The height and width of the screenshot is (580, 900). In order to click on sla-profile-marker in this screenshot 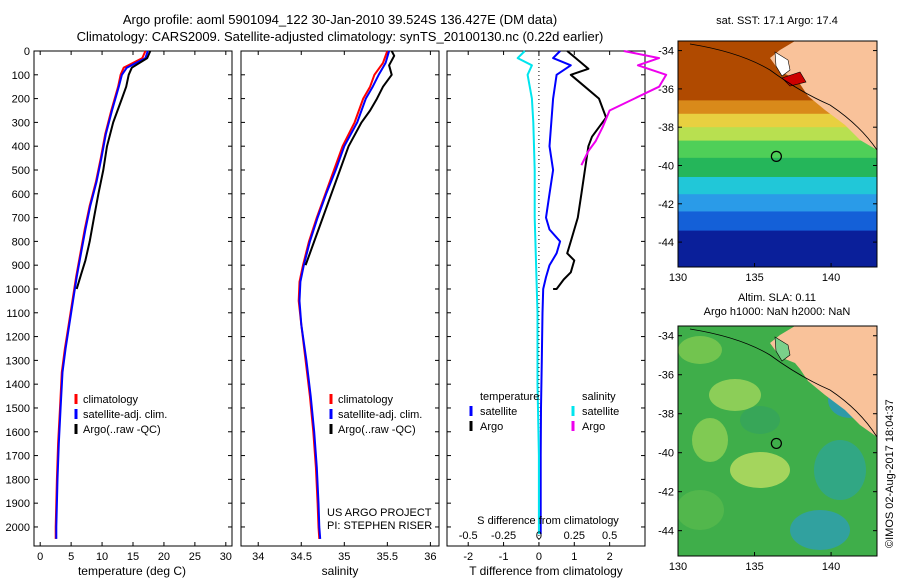, I will do `click(776, 443)`.